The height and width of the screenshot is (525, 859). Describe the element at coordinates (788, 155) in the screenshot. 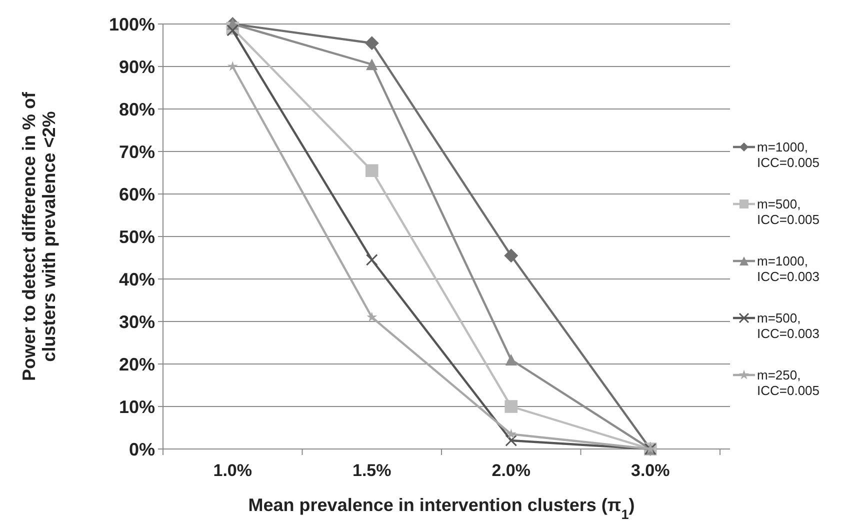

I see `legend-label: m=1000, ICC=0.005` at that location.